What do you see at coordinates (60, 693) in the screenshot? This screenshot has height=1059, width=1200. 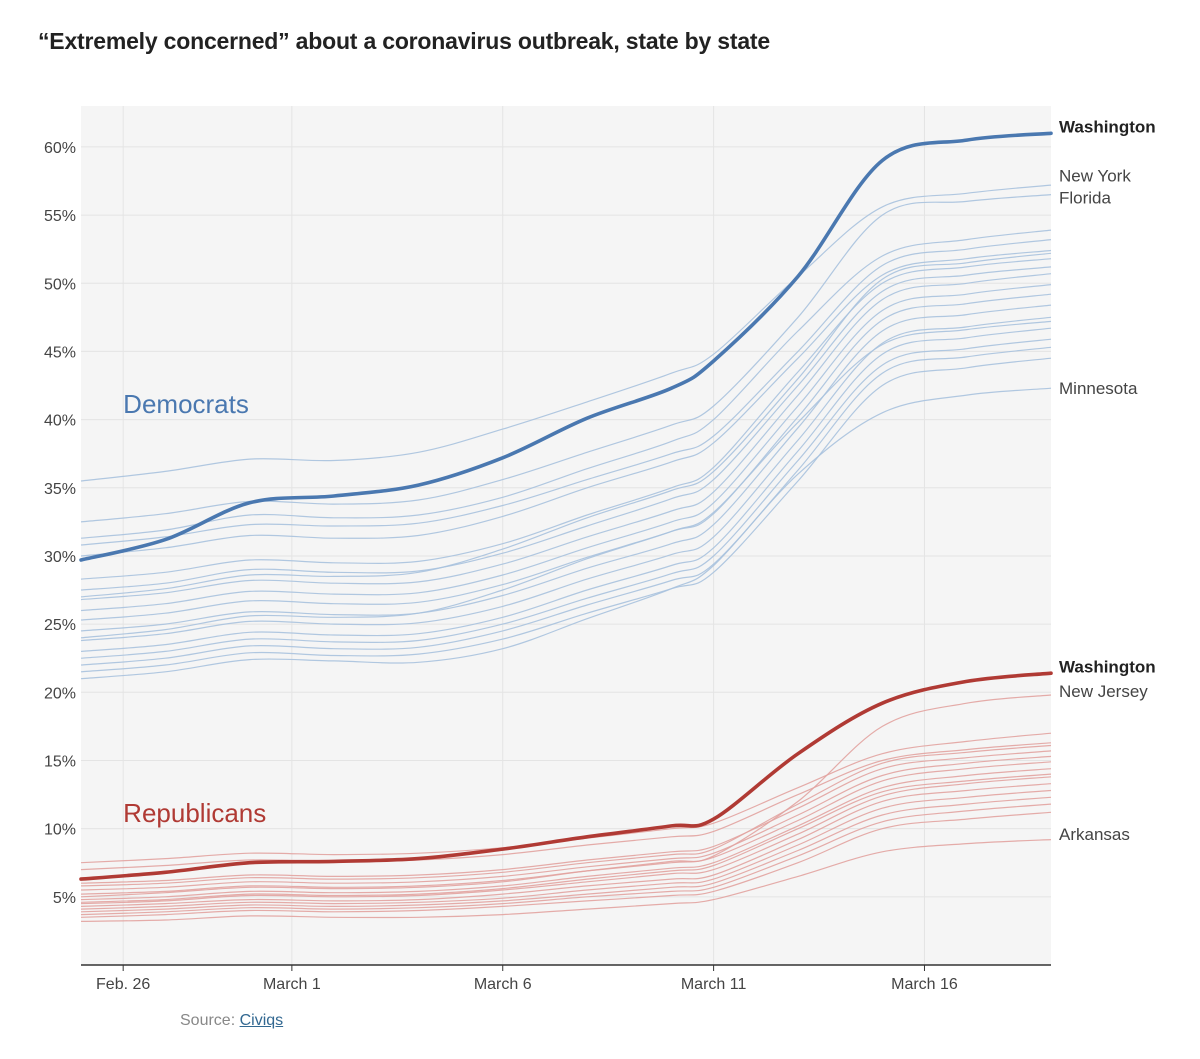 I see `y-tick-label: 20%` at bounding box center [60, 693].